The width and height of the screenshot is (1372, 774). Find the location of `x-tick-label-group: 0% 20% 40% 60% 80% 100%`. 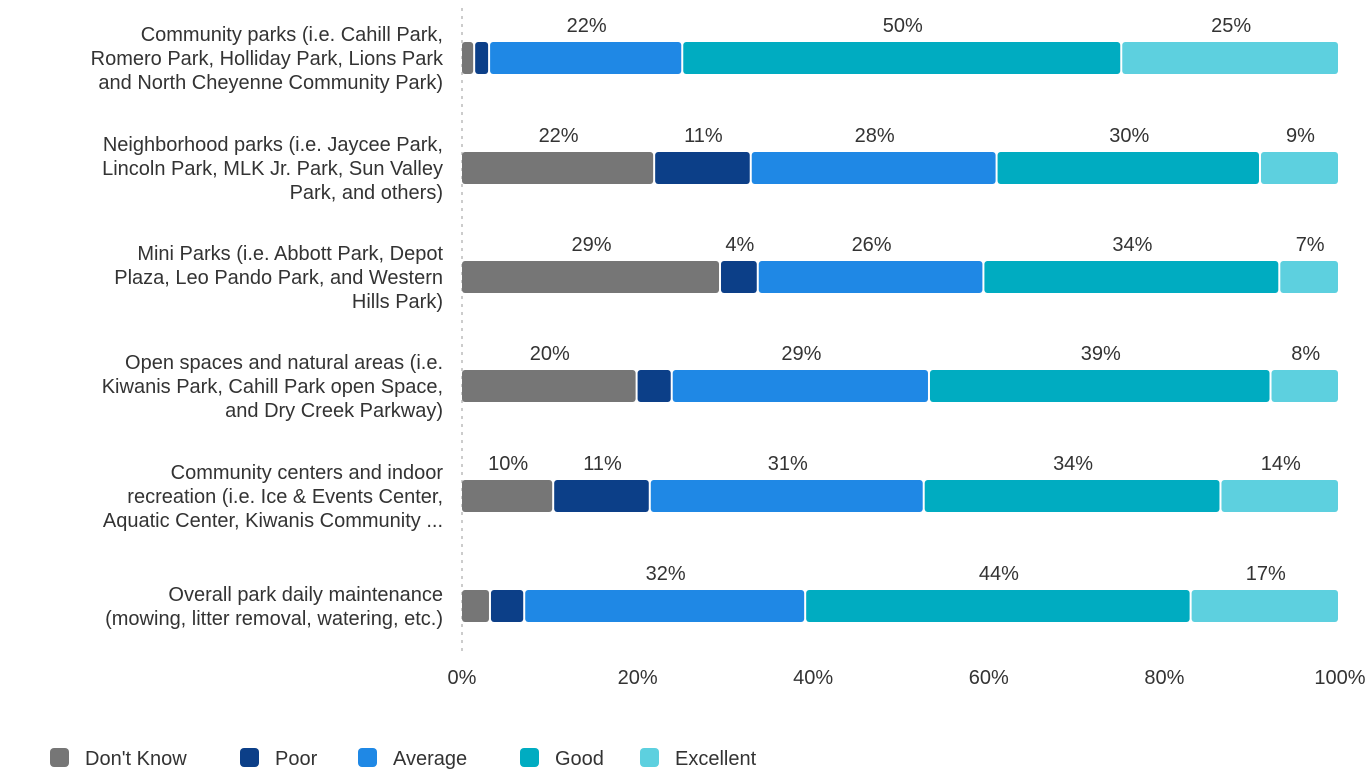

x-tick-label-group: 0% 20% 40% 60% 80% 100% is located at coordinates (907, 678).